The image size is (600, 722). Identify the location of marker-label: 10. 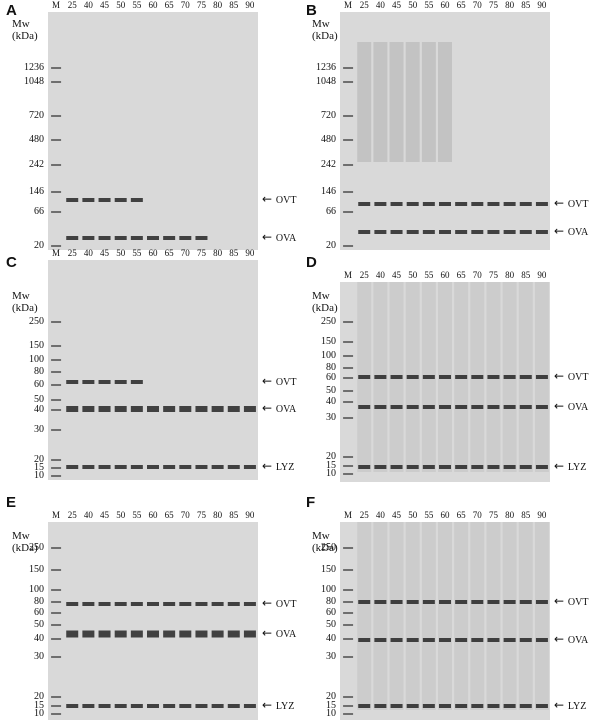
(331, 713).